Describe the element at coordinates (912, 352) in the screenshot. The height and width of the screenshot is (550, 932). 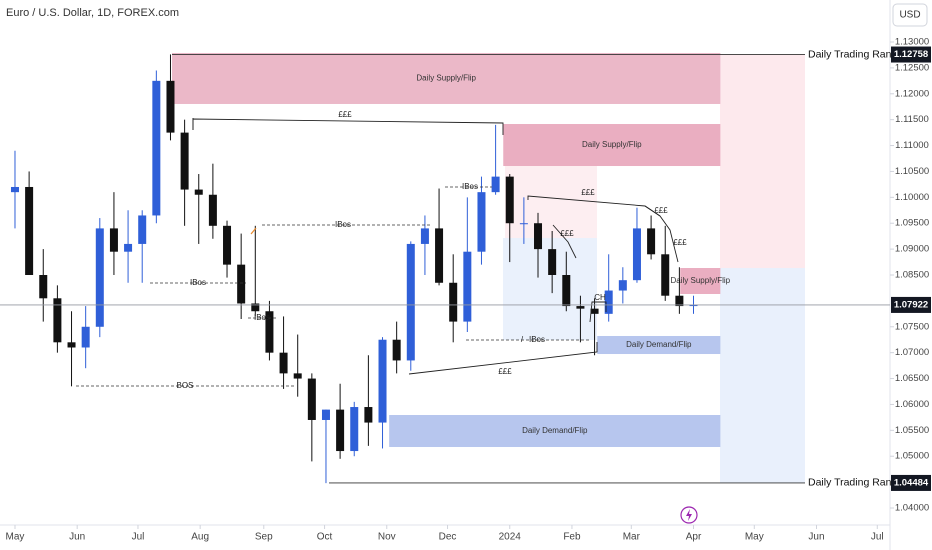
I see `y-tick-label: 1.07000` at that location.